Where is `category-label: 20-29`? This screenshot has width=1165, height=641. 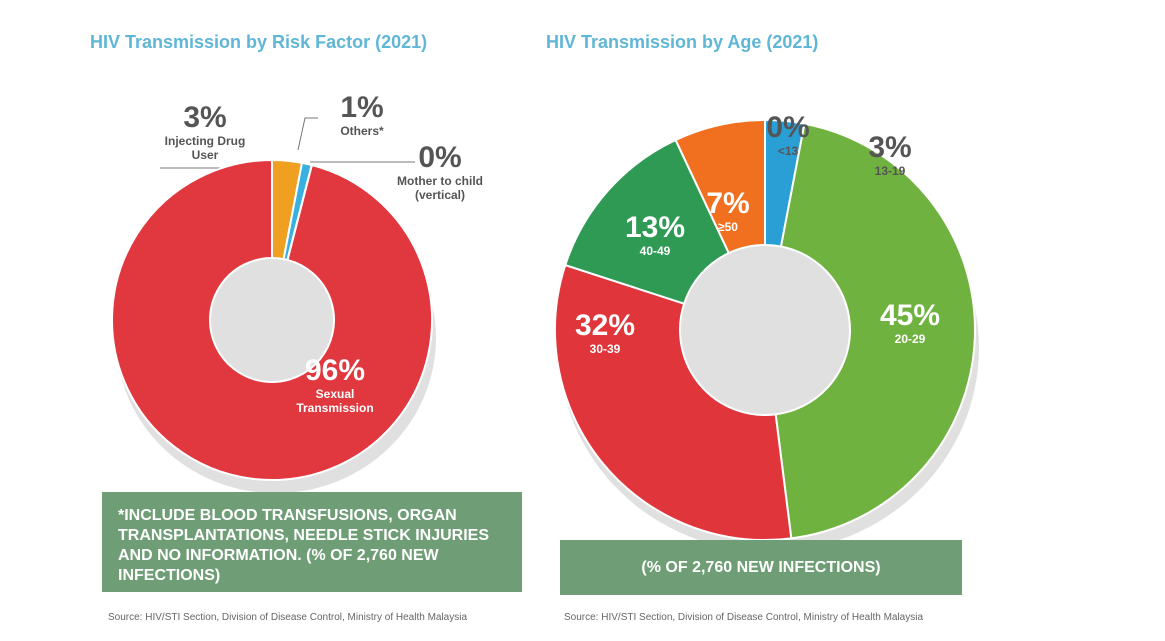 category-label: 20-29 is located at coordinates (910, 339).